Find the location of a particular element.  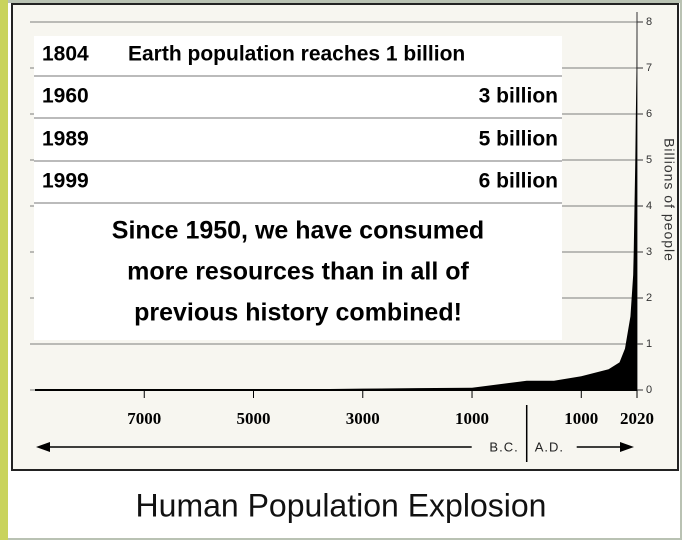

y-tick-label: 3 is located at coordinates (649, 252).